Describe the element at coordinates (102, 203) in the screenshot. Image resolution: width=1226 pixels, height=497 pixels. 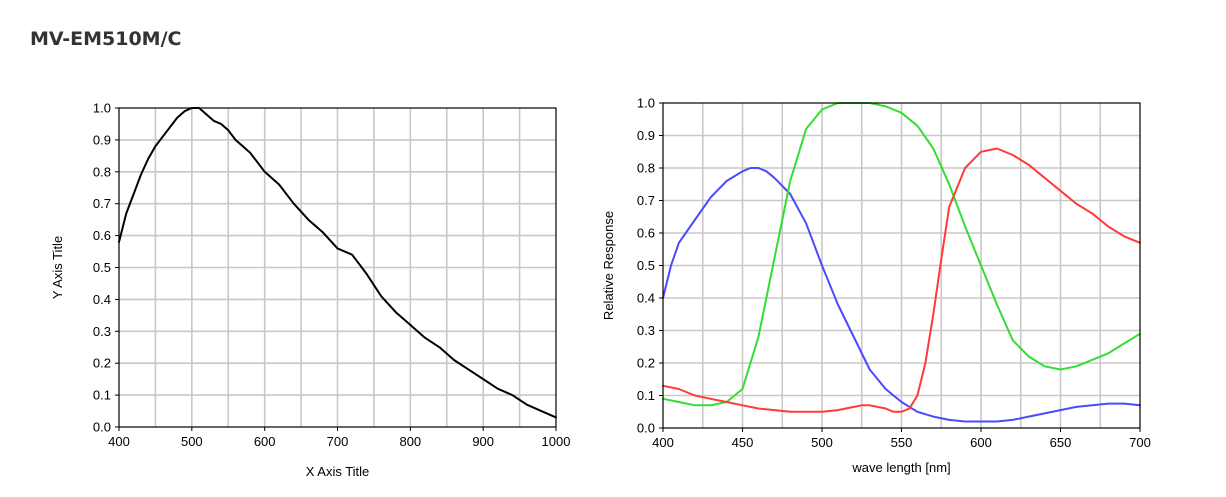
I see `left-y-tick-label-7: 0.7` at that location.